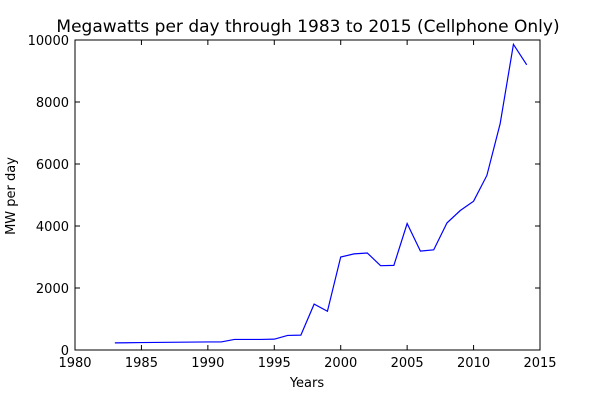 The width and height of the screenshot is (600, 400). Describe the element at coordinates (52, 227) in the screenshot. I see `y-tick-label: 4000` at that location.